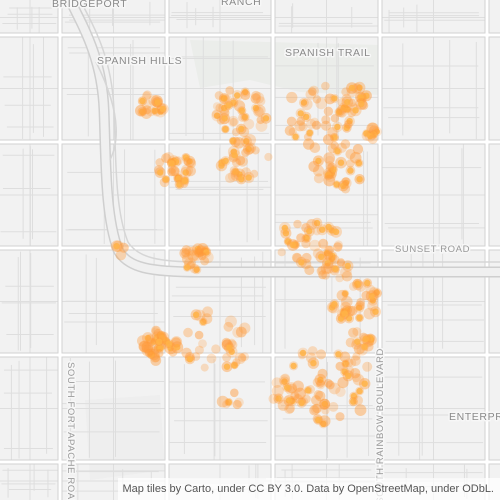 This screenshot has width=500, height=500. What do you see at coordinates (328, 53) in the screenshot?
I see `label-spanish-trail: SPANISH TRAIL` at bounding box center [328, 53].